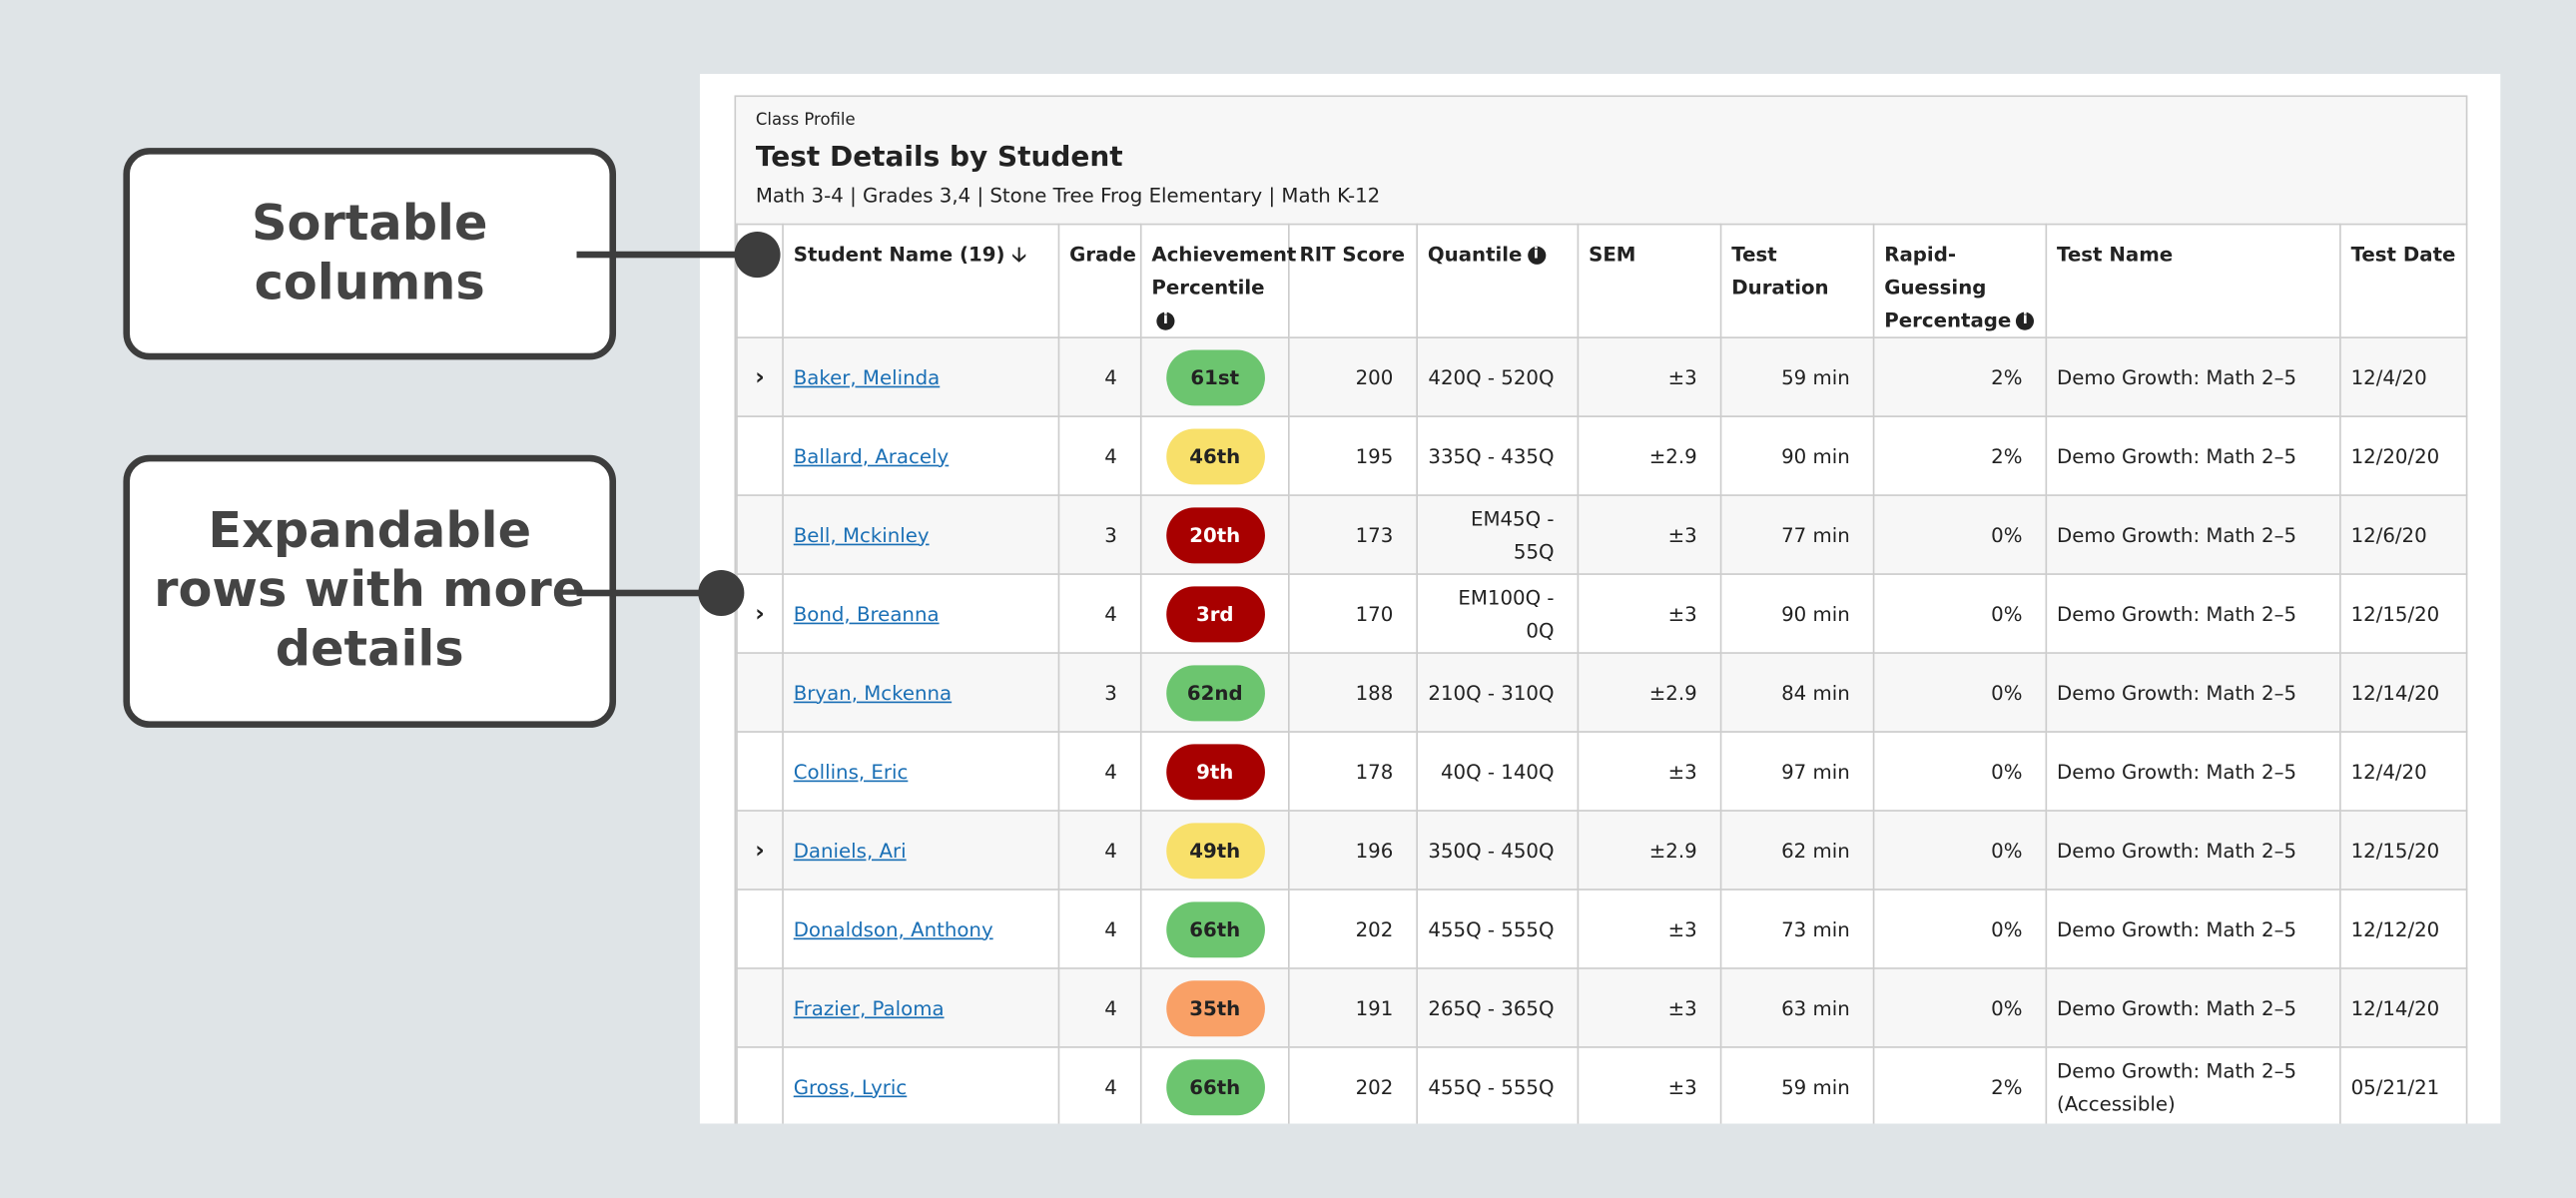  I want to click on table-cell: 210Q - 310Q, so click(1498, 692).